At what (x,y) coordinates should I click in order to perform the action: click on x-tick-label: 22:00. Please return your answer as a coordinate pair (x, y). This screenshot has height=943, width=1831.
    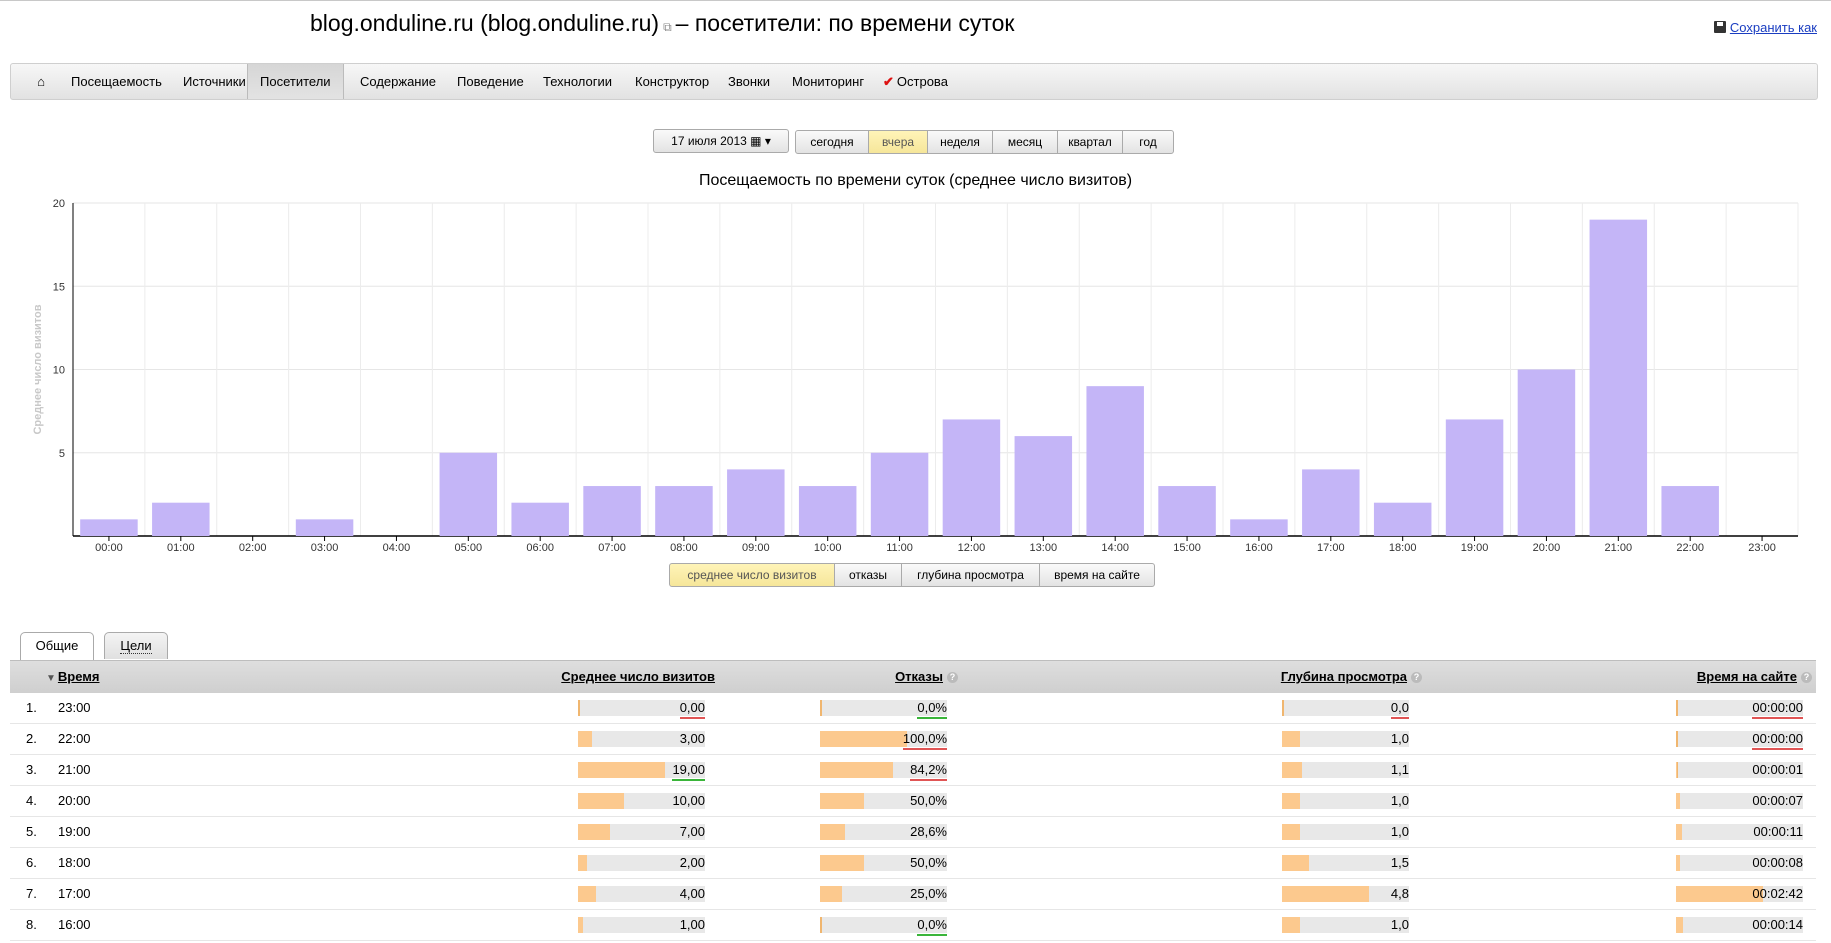
    Looking at the image, I should click on (1690, 548).